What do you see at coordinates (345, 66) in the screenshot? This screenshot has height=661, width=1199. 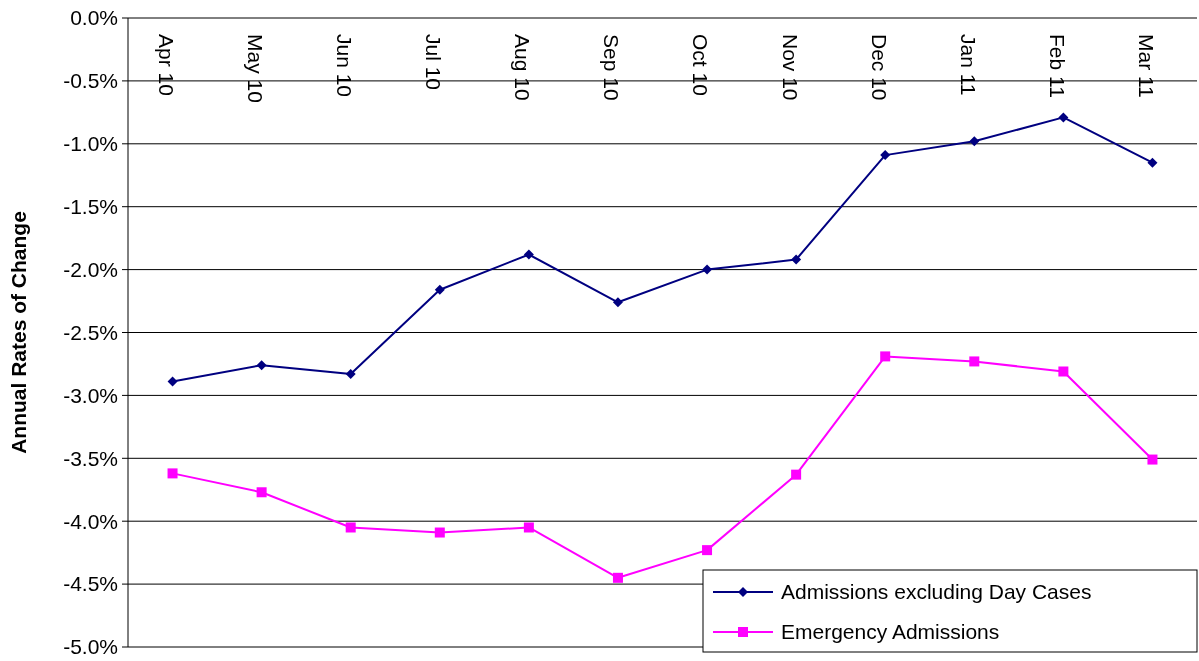 I see `x-tick-label: Jun 10` at bounding box center [345, 66].